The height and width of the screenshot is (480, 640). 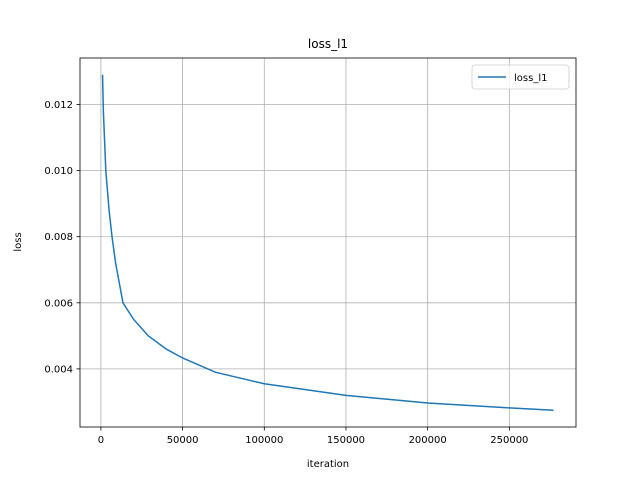 I want to click on y-tick-label: 0.010, so click(x=58, y=171).